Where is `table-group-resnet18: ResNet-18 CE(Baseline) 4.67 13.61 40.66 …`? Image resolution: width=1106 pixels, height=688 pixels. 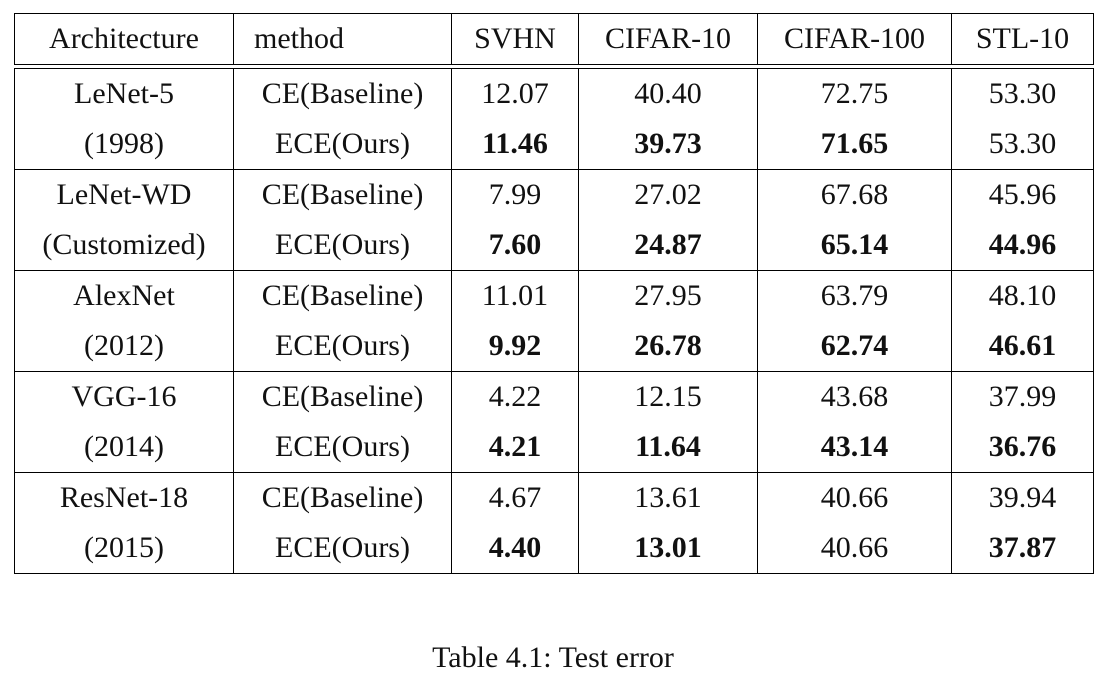 table-group-resnet18: ResNet-18 CE(Baseline) 4.67 13.61 40.66 … is located at coordinates (554, 523).